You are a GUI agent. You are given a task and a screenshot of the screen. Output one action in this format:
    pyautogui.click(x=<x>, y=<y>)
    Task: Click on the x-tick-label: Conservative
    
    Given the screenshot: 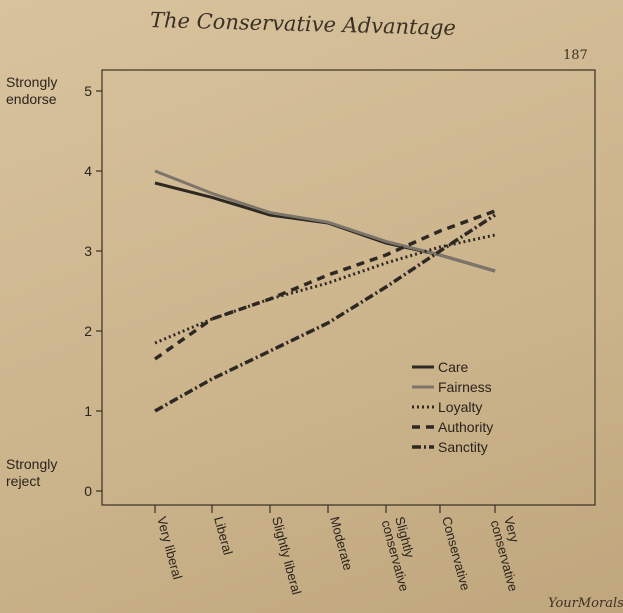 What is the action you would take?
    pyautogui.click(x=456, y=553)
    